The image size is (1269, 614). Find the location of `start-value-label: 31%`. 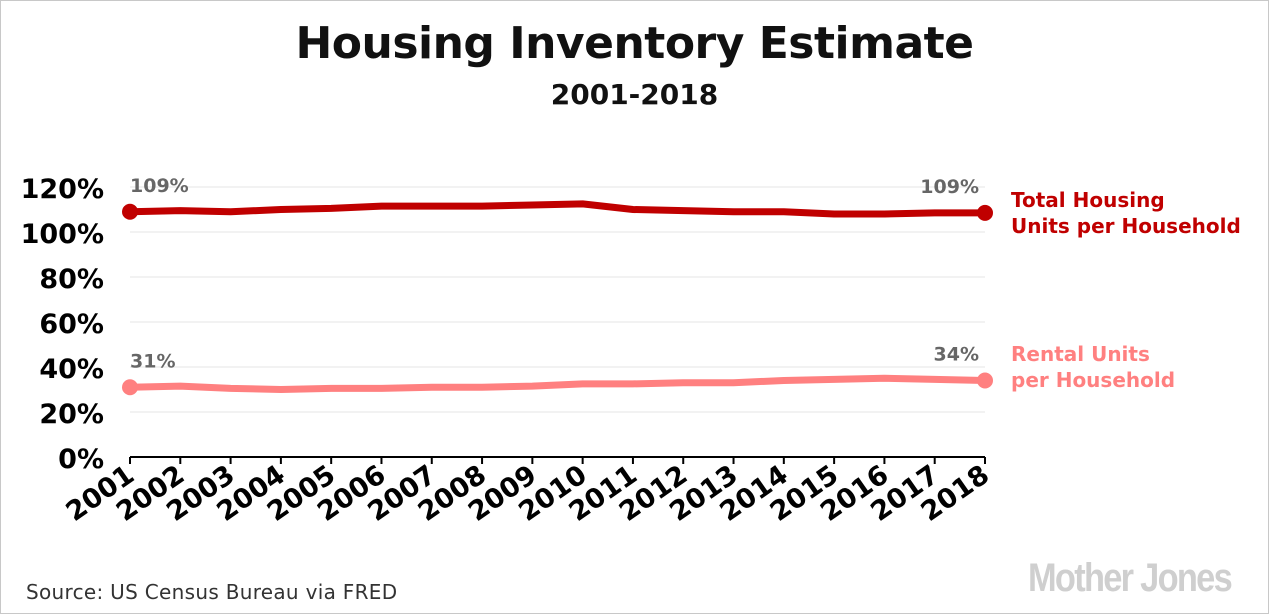

start-value-label: 31% is located at coordinates (152, 361).